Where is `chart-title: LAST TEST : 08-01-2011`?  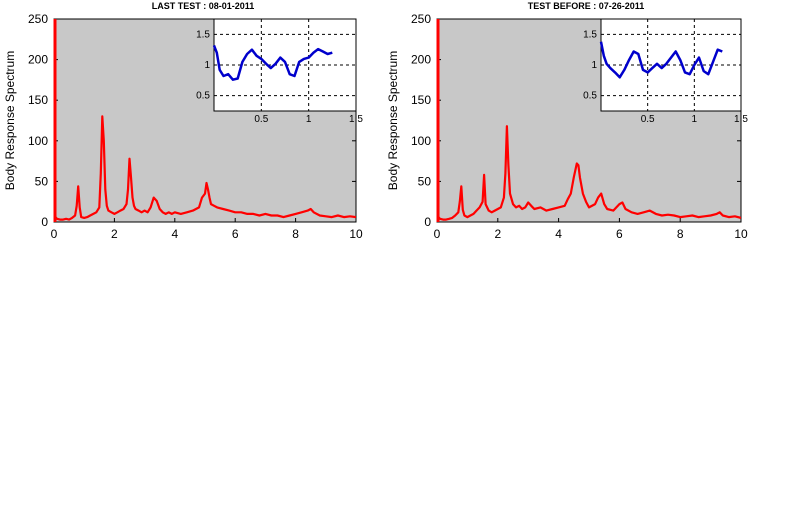
chart-title: LAST TEST : 08-01-2011 is located at coordinates (203, 6).